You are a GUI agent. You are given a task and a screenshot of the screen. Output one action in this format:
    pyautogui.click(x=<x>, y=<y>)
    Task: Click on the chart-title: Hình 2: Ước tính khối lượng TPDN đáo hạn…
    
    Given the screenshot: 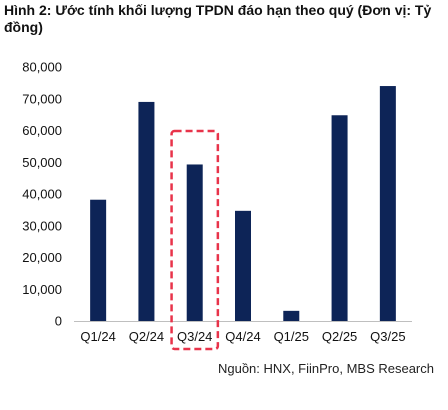 What is the action you would take?
    pyautogui.click(x=218, y=18)
    